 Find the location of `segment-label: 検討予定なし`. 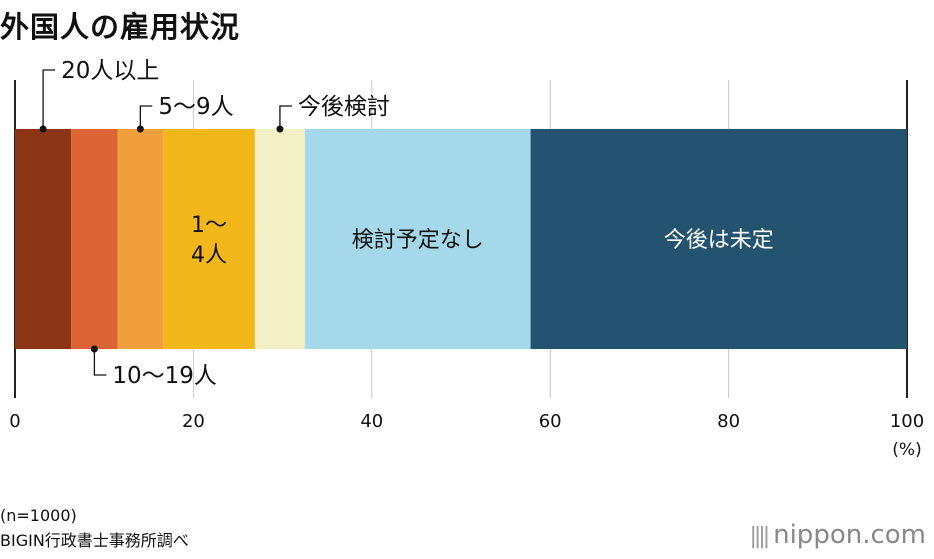

segment-label: 検討予定なし is located at coordinates (418, 240).